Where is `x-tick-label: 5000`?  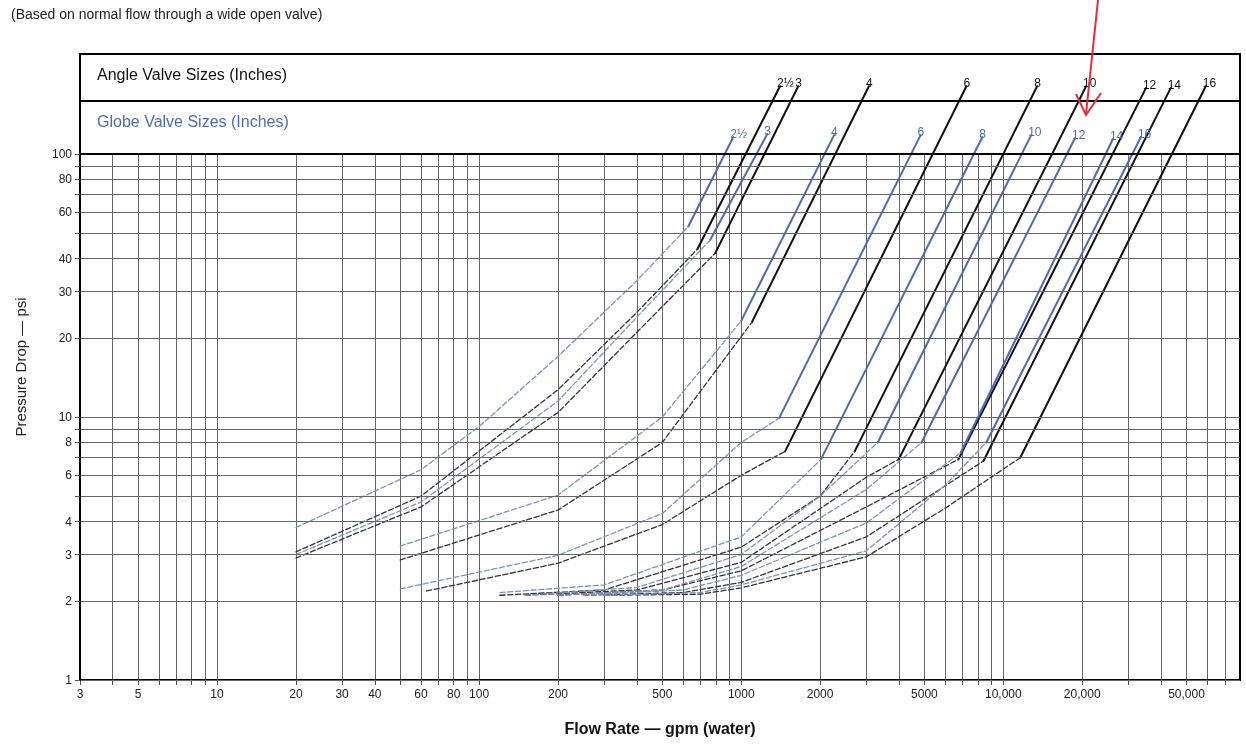 x-tick-label: 5000 is located at coordinates (925, 694).